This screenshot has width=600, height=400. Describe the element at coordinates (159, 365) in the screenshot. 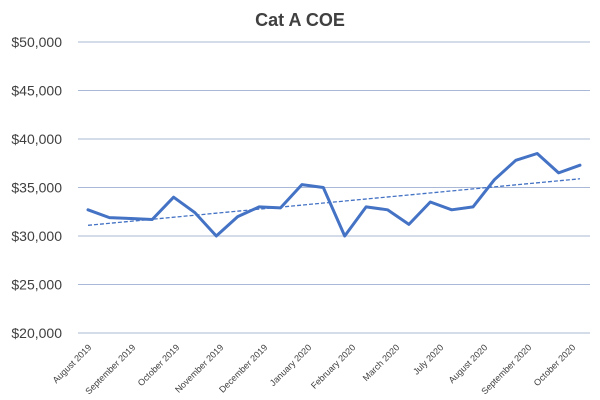

I see `x-tick-label: October 2019` at that location.